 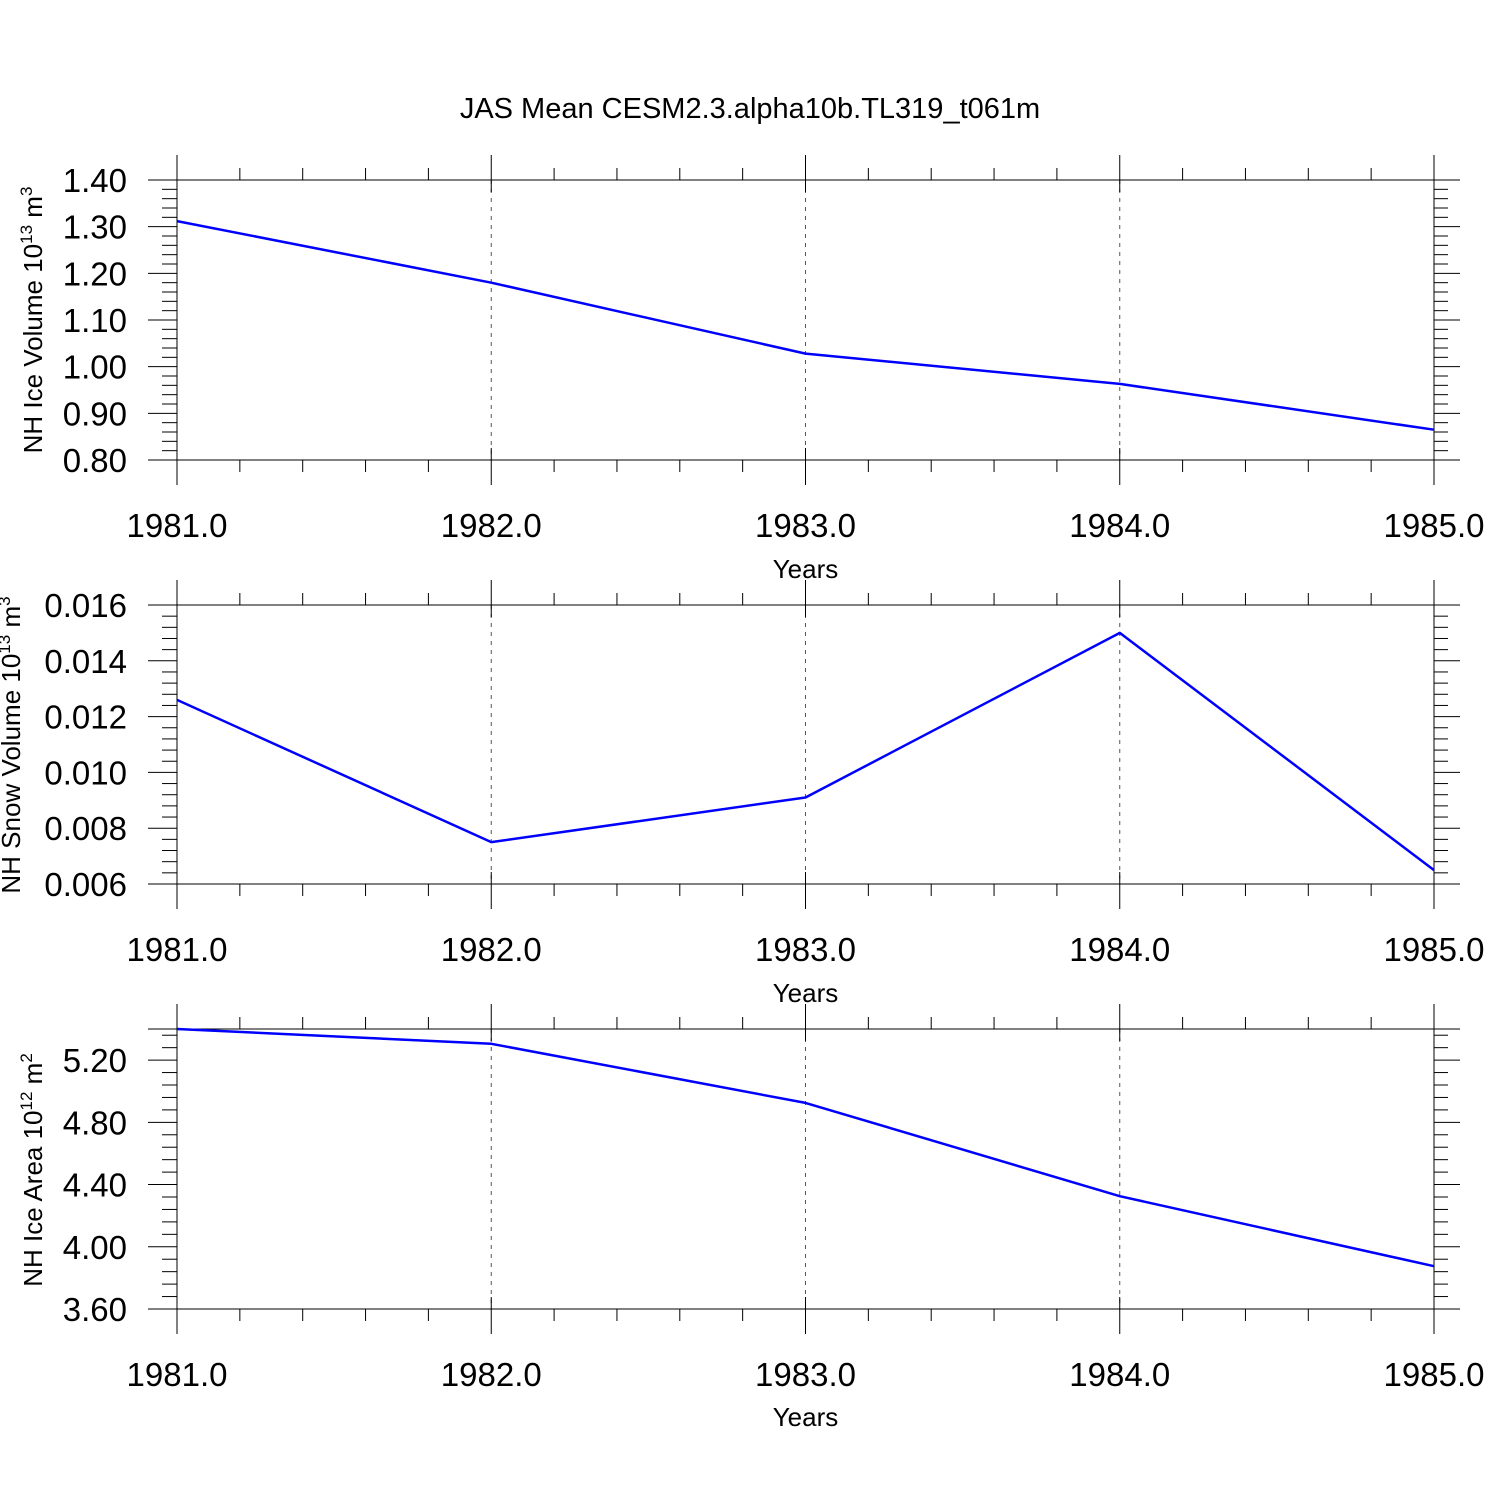 I want to click on y-tick-label: 0.90, so click(x=95, y=413).